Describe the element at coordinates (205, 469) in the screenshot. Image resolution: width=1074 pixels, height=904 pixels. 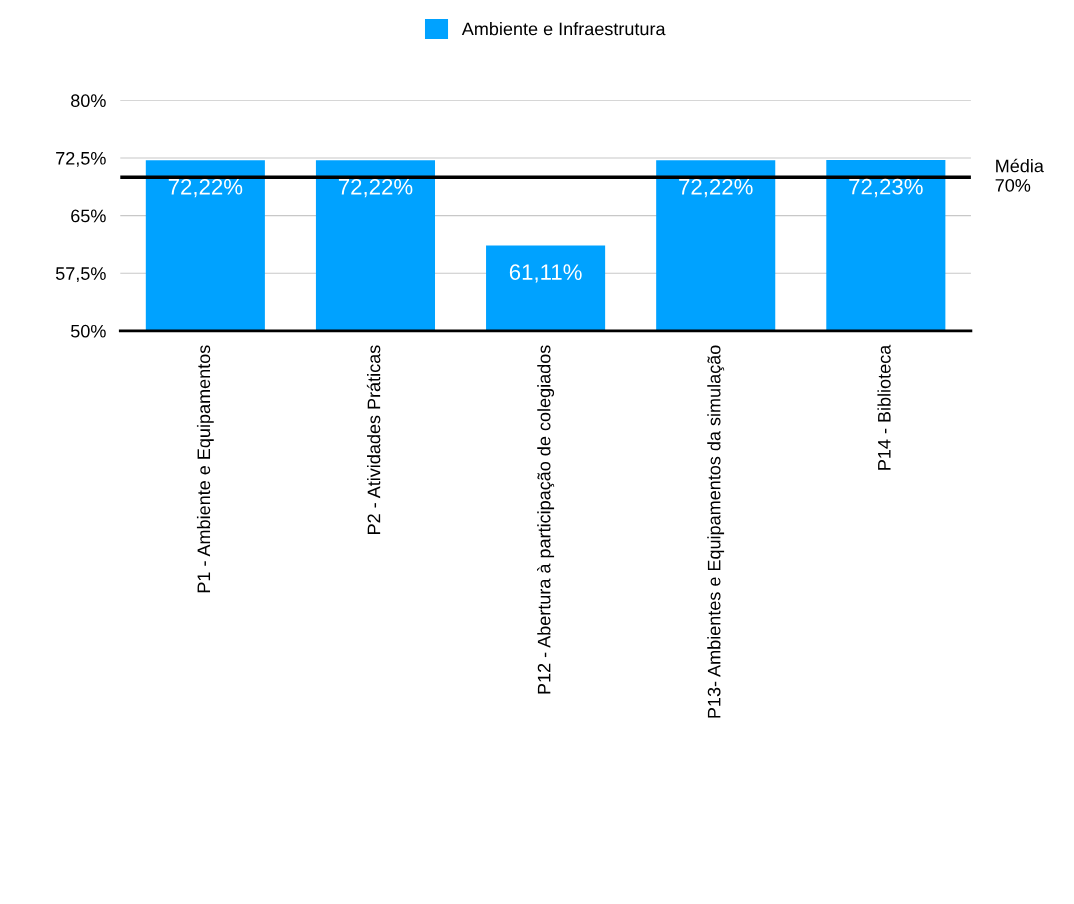
I see `x-tick-label: P1 - Ambiente e Equipamentos` at that location.